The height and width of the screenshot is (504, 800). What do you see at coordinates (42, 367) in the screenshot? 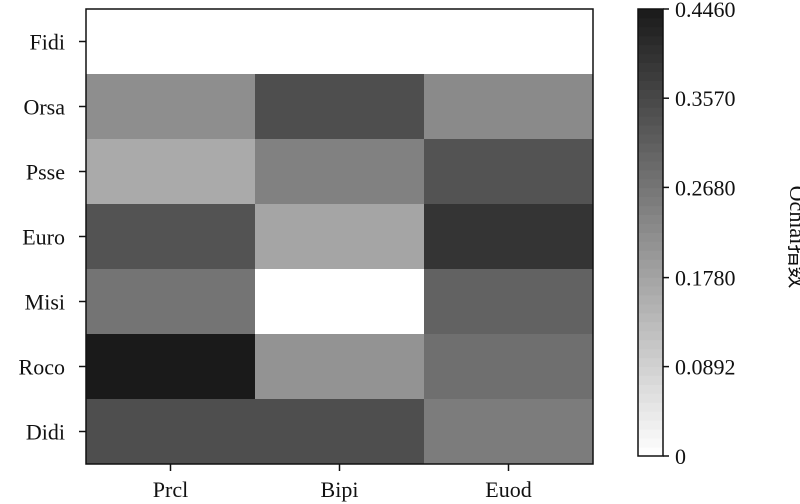
I see `y-tick-label: Roco` at bounding box center [42, 367].